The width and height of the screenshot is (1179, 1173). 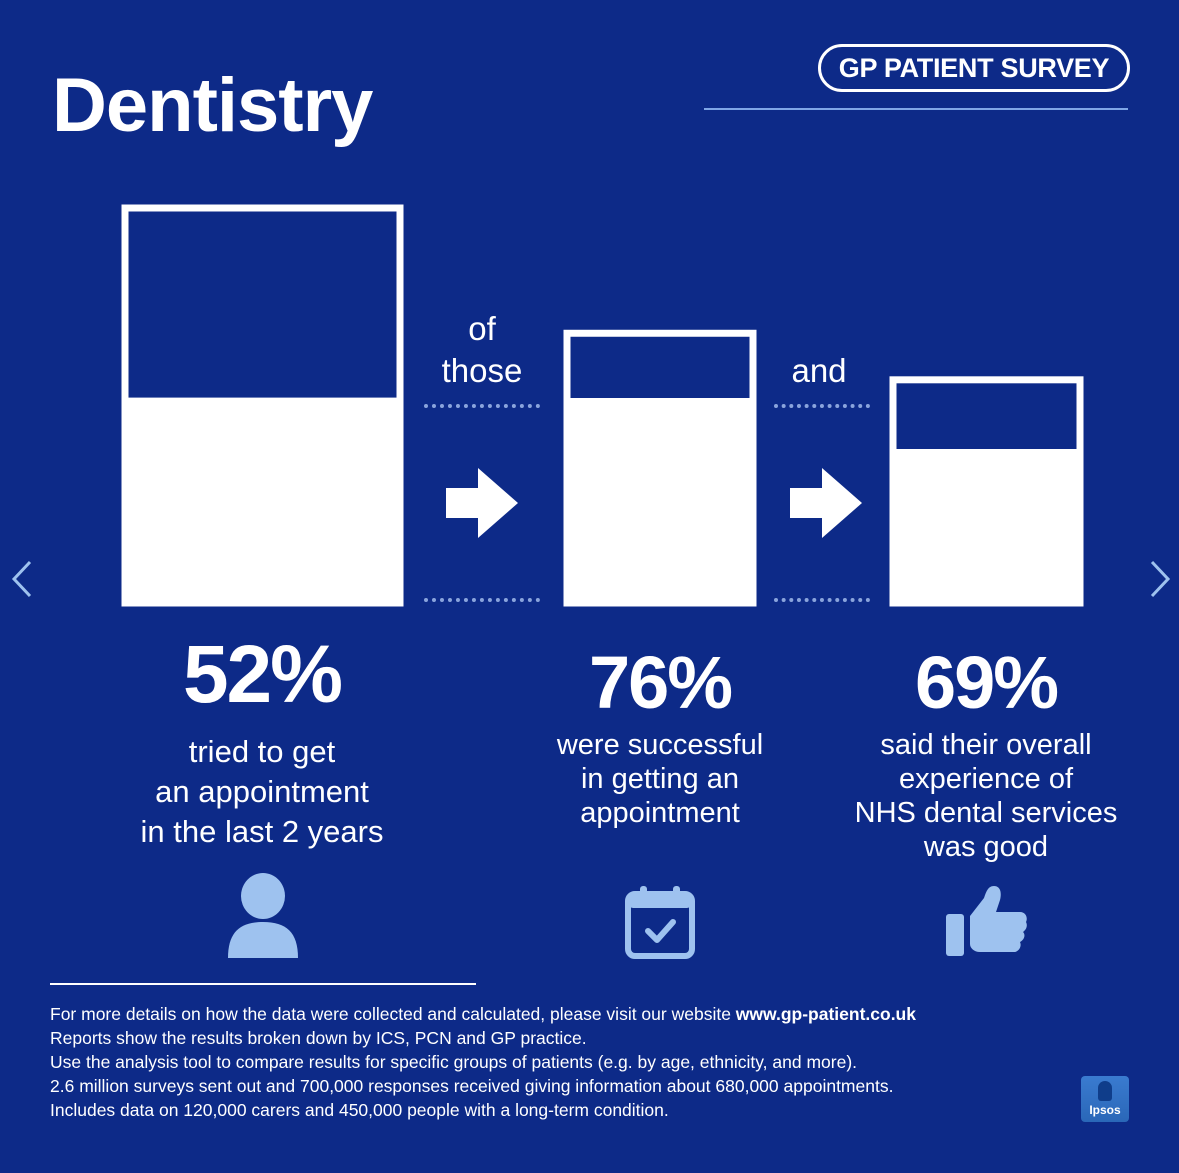 I want to click on description-line: NHS dental services, so click(x=986, y=813).